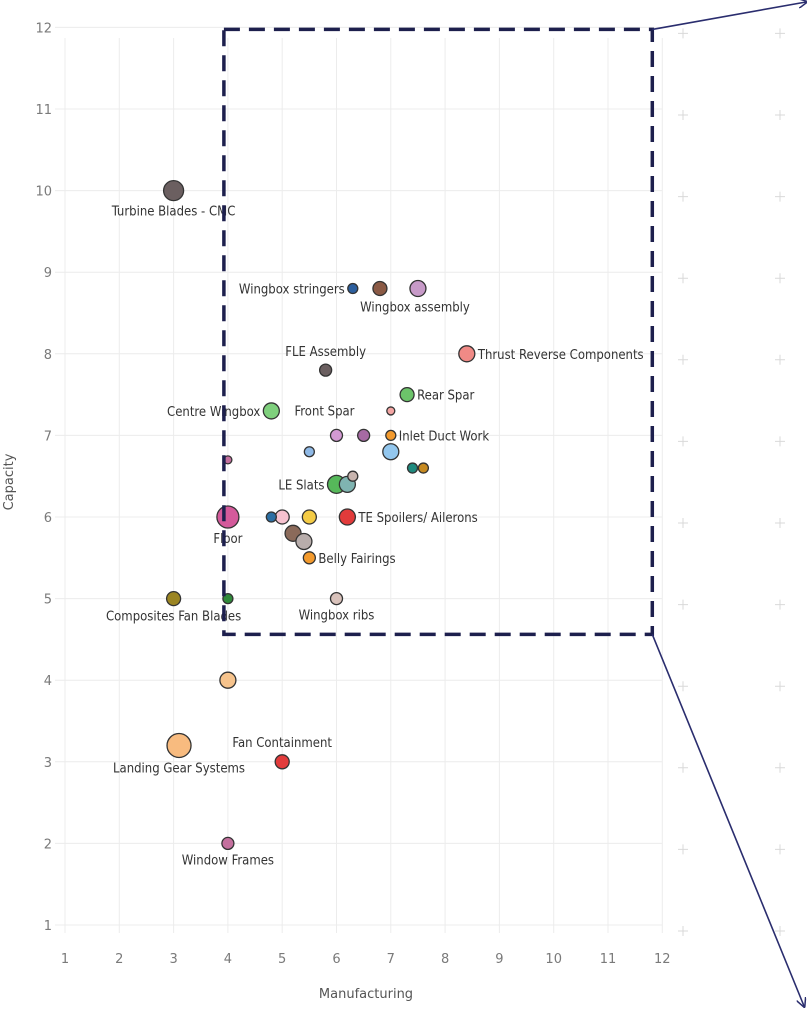  Describe the element at coordinates (65, 959) in the screenshot. I see `x-tick-label: 1` at that location.